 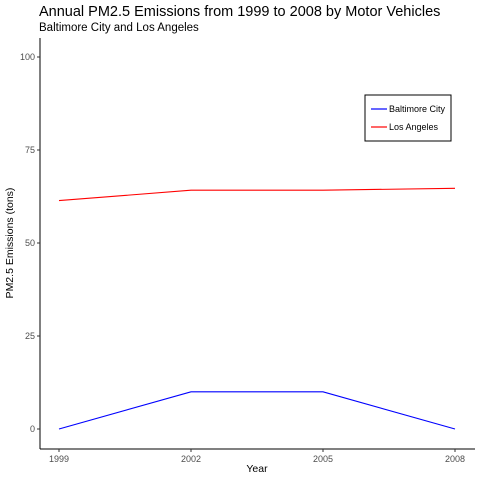 I want to click on y-tick-label: 50, so click(x=30, y=243).